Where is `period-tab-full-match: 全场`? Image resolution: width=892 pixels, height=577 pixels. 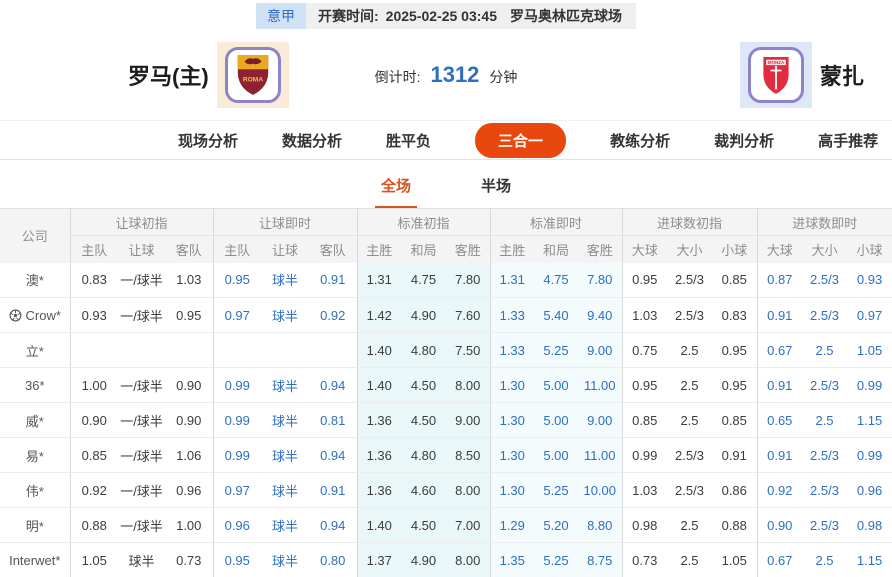 period-tab-full-match: 全场 is located at coordinates (395, 191).